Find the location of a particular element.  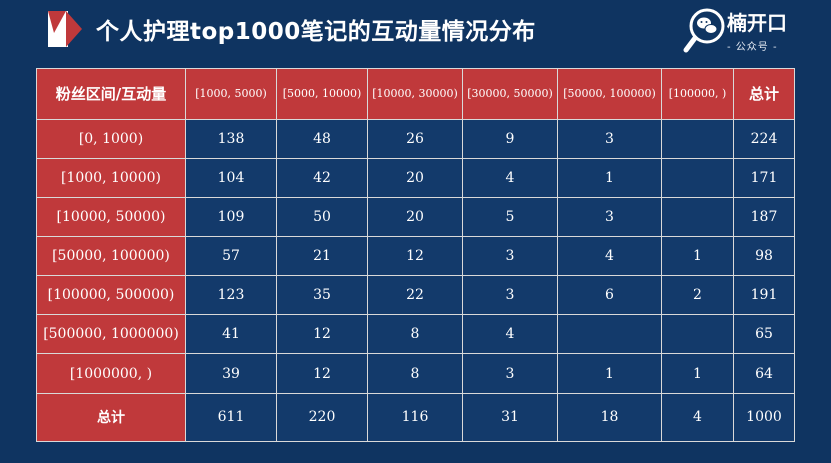

row-total-cell: 64 is located at coordinates (764, 373).